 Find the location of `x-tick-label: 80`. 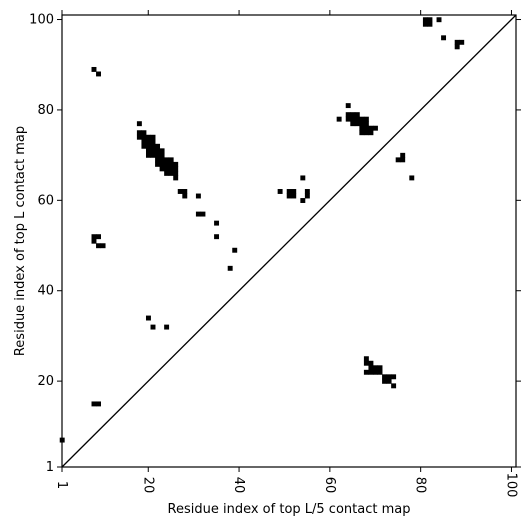

x-tick-label: 80 is located at coordinates (420, 485).